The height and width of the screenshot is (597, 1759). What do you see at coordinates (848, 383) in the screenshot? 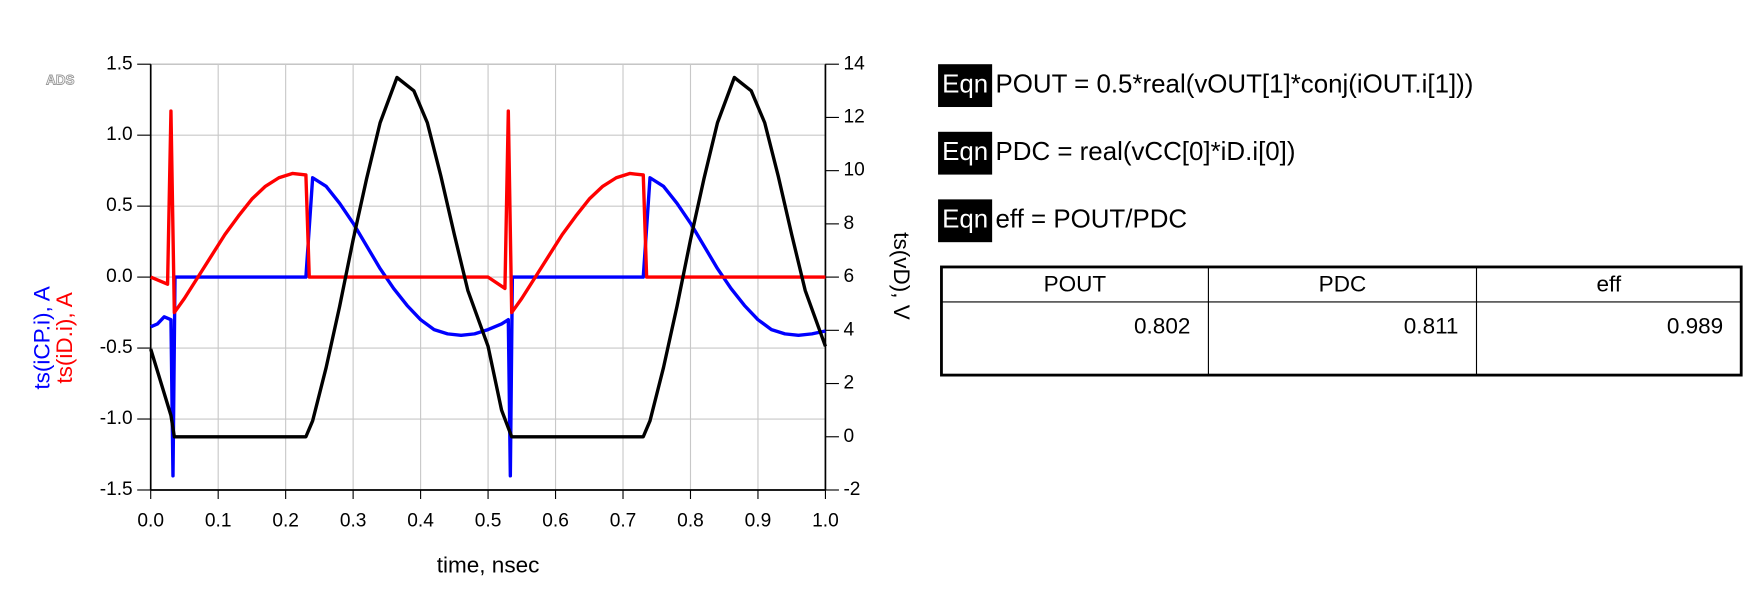
I see `y2-tick-label: 2` at bounding box center [848, 383].